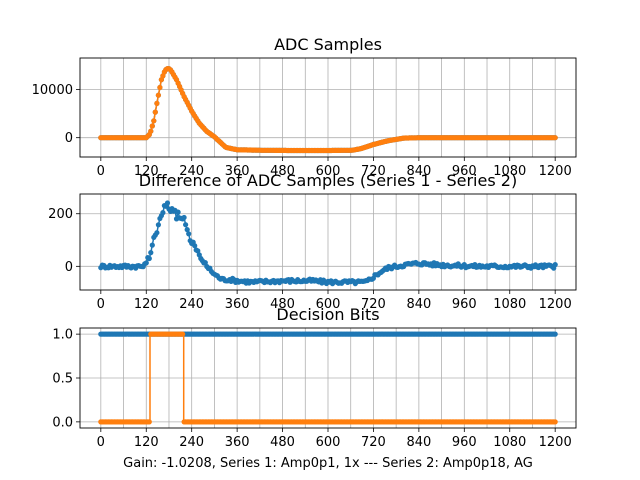 The width and height of the screenshot is (640, 480). What do you see at coordinates (52, 90) in the screenshot?
I see `y-tick-label: 10000` at bounding box center [52, 90].